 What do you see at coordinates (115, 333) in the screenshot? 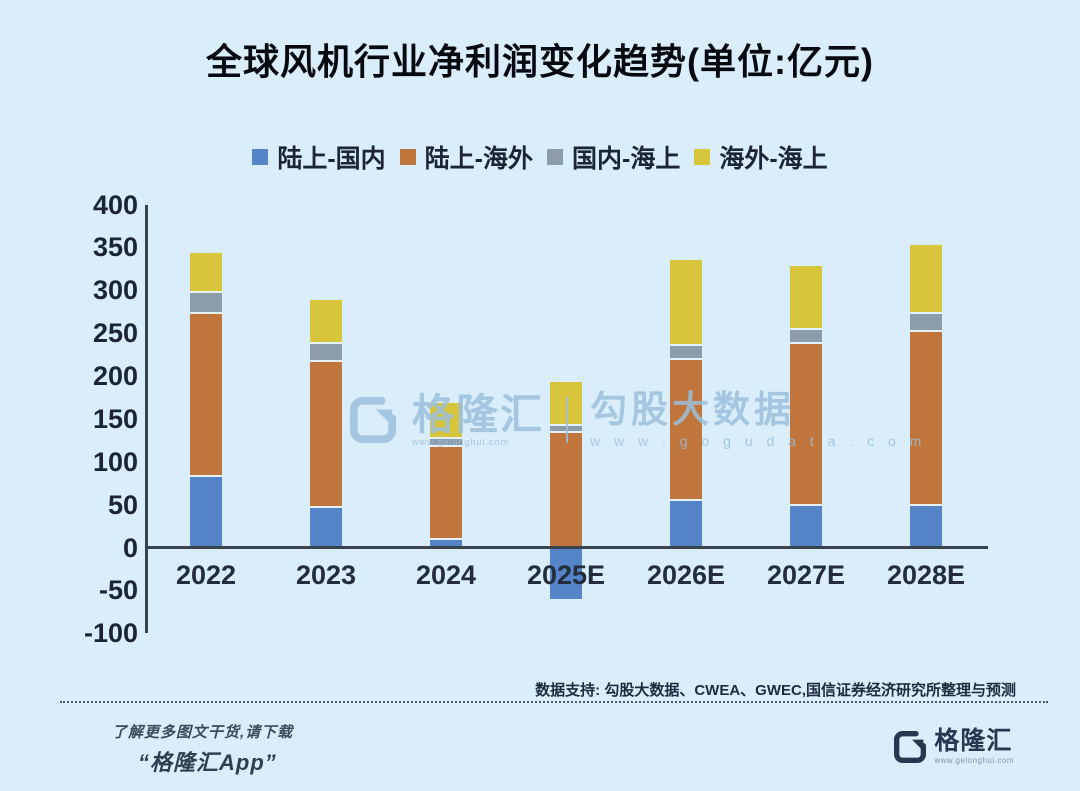
I see `y-axis-label: 250` at bounding box center [115, 333].